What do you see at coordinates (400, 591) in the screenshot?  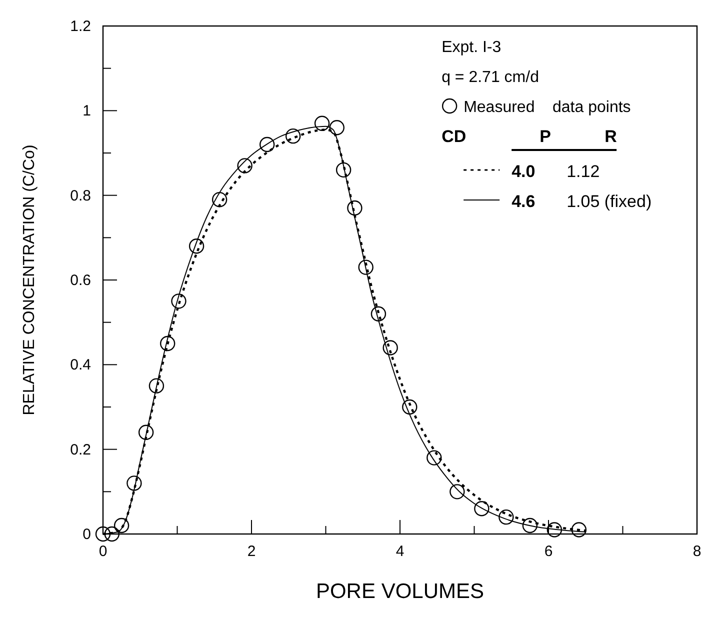 I see `x-axis-title: PORE VOLUMES` at bounding box center [400, 591].